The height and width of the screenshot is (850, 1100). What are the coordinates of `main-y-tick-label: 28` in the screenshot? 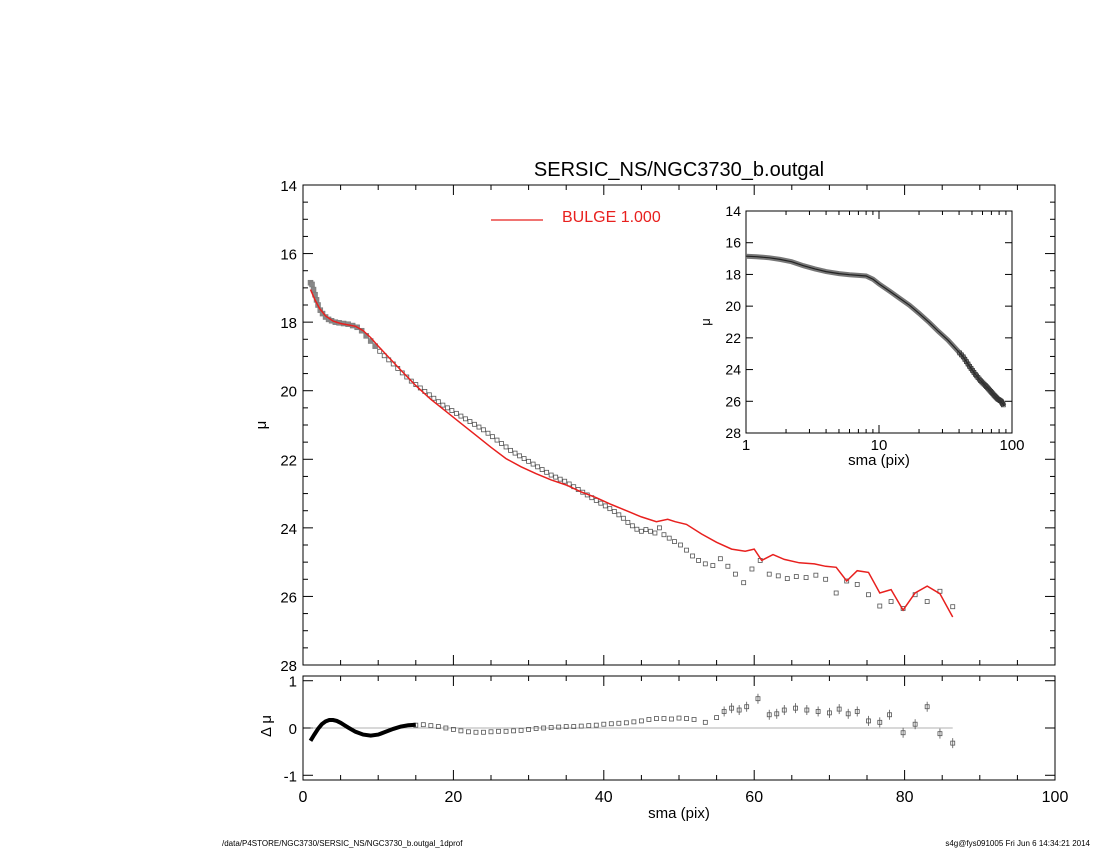 It's located at (288, 666).